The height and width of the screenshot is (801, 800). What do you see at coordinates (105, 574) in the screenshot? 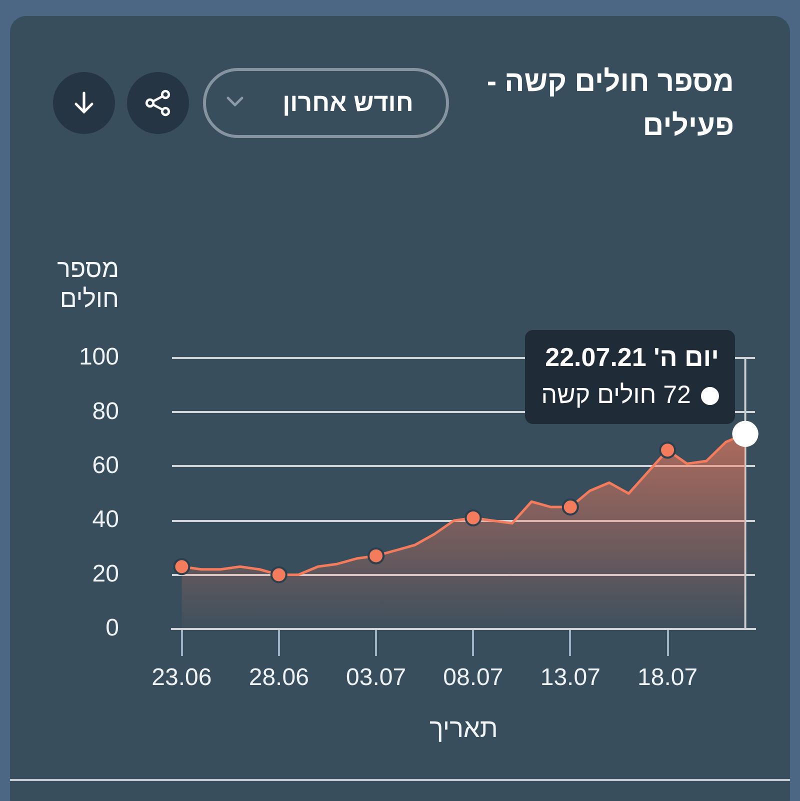
I see `y-tick-label: 20` at bounding box center [105, 574].